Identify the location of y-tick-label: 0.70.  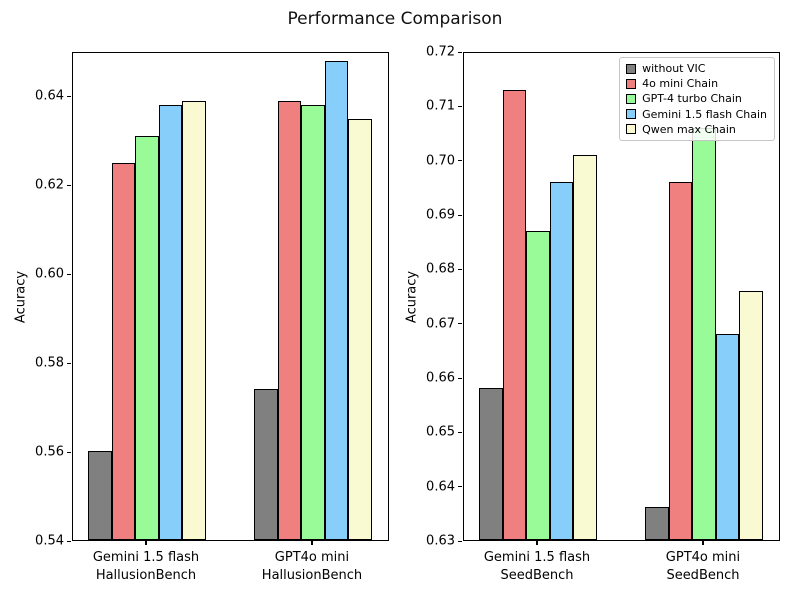
(440, 161).